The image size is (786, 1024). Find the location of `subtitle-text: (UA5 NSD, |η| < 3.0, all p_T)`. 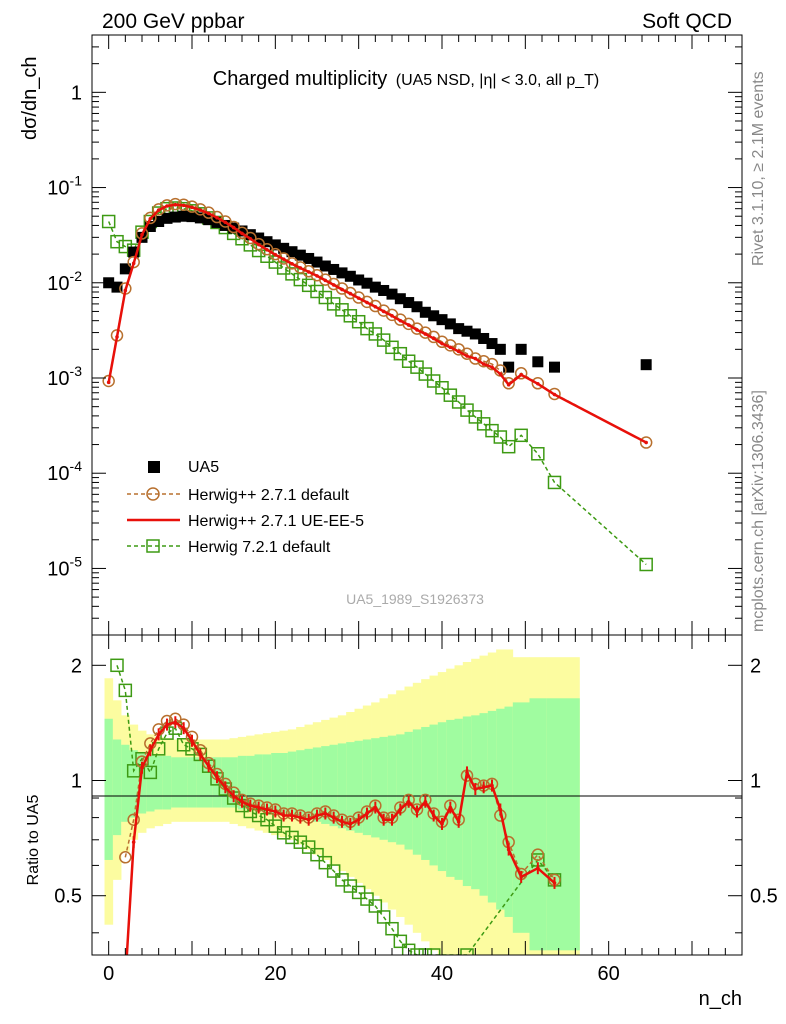

subtitle-text: (UA5 NSD, |η| < 3.0, all p_T) is located at coordinates (498, 80).